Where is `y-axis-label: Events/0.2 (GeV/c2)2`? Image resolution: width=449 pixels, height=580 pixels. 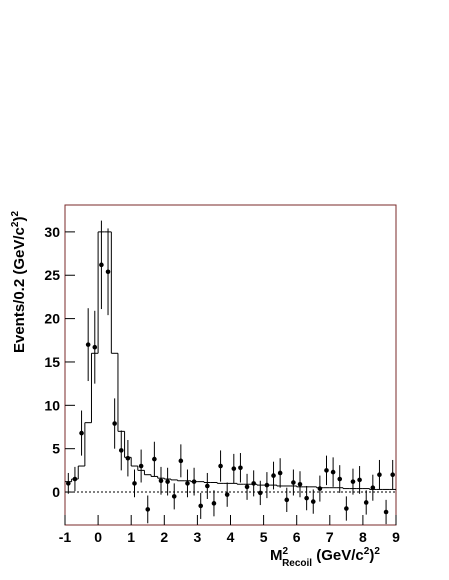 y-axis-label: Events/0.2 (GeV/c2)2 is located at coordinates (19, 282).